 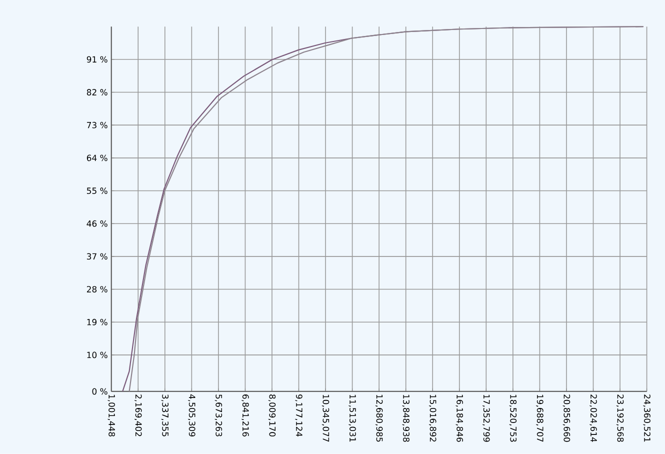 What do you see at coordinates (97, 289) in the screenshot?
I see `y-tick-label: 28 %` at bounding box center [97, 289].